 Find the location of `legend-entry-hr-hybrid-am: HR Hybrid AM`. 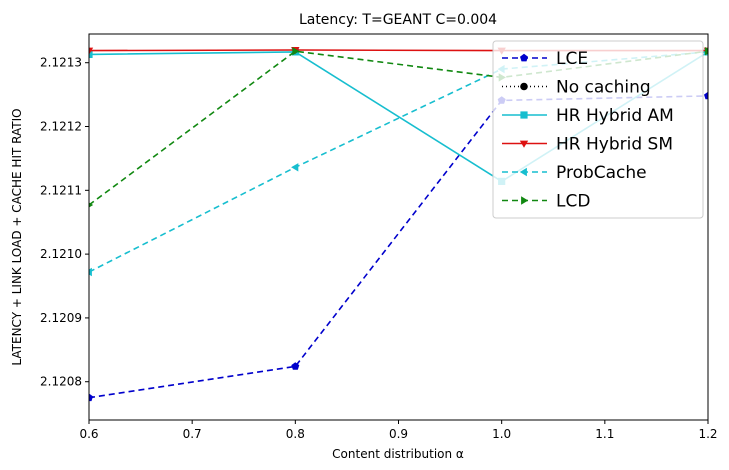

legend-entry-hr-hybrid-am: HR Hybrid AM is located at coordinates (615, 116).